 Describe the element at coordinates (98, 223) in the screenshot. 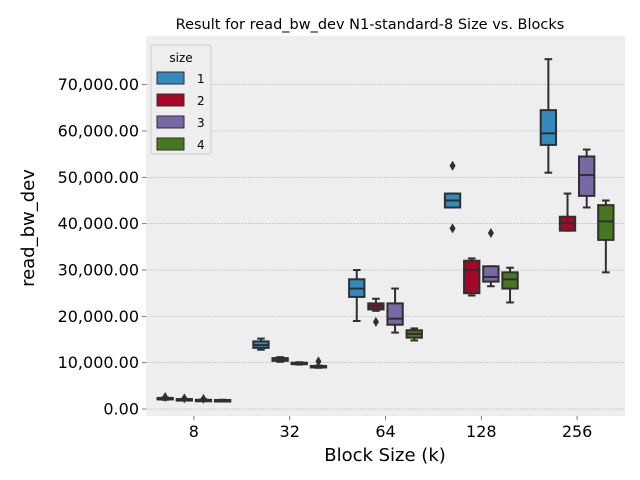

I see `y-tick-label: 40,000.00` at that location.